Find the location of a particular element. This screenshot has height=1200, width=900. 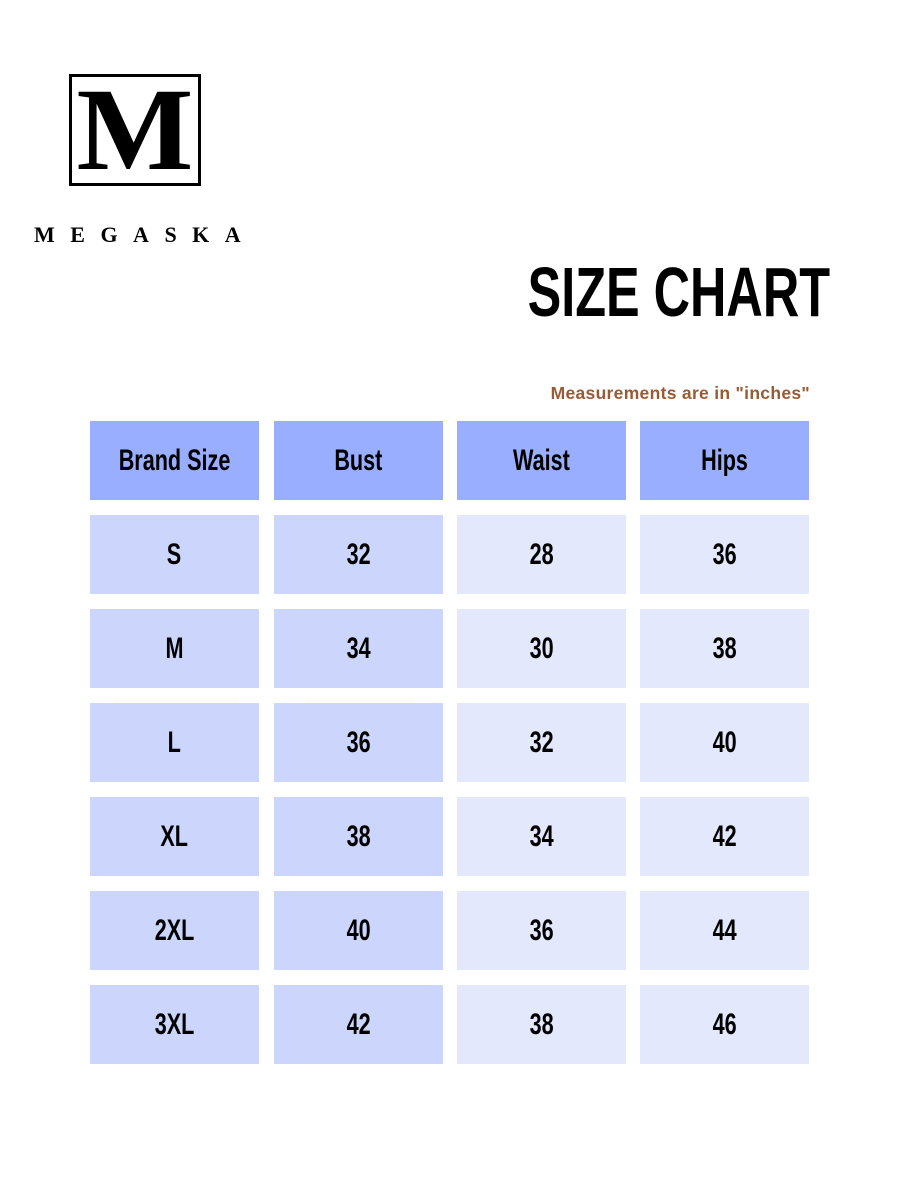

table-cell: 46 is located at coordinates (724, 1024).